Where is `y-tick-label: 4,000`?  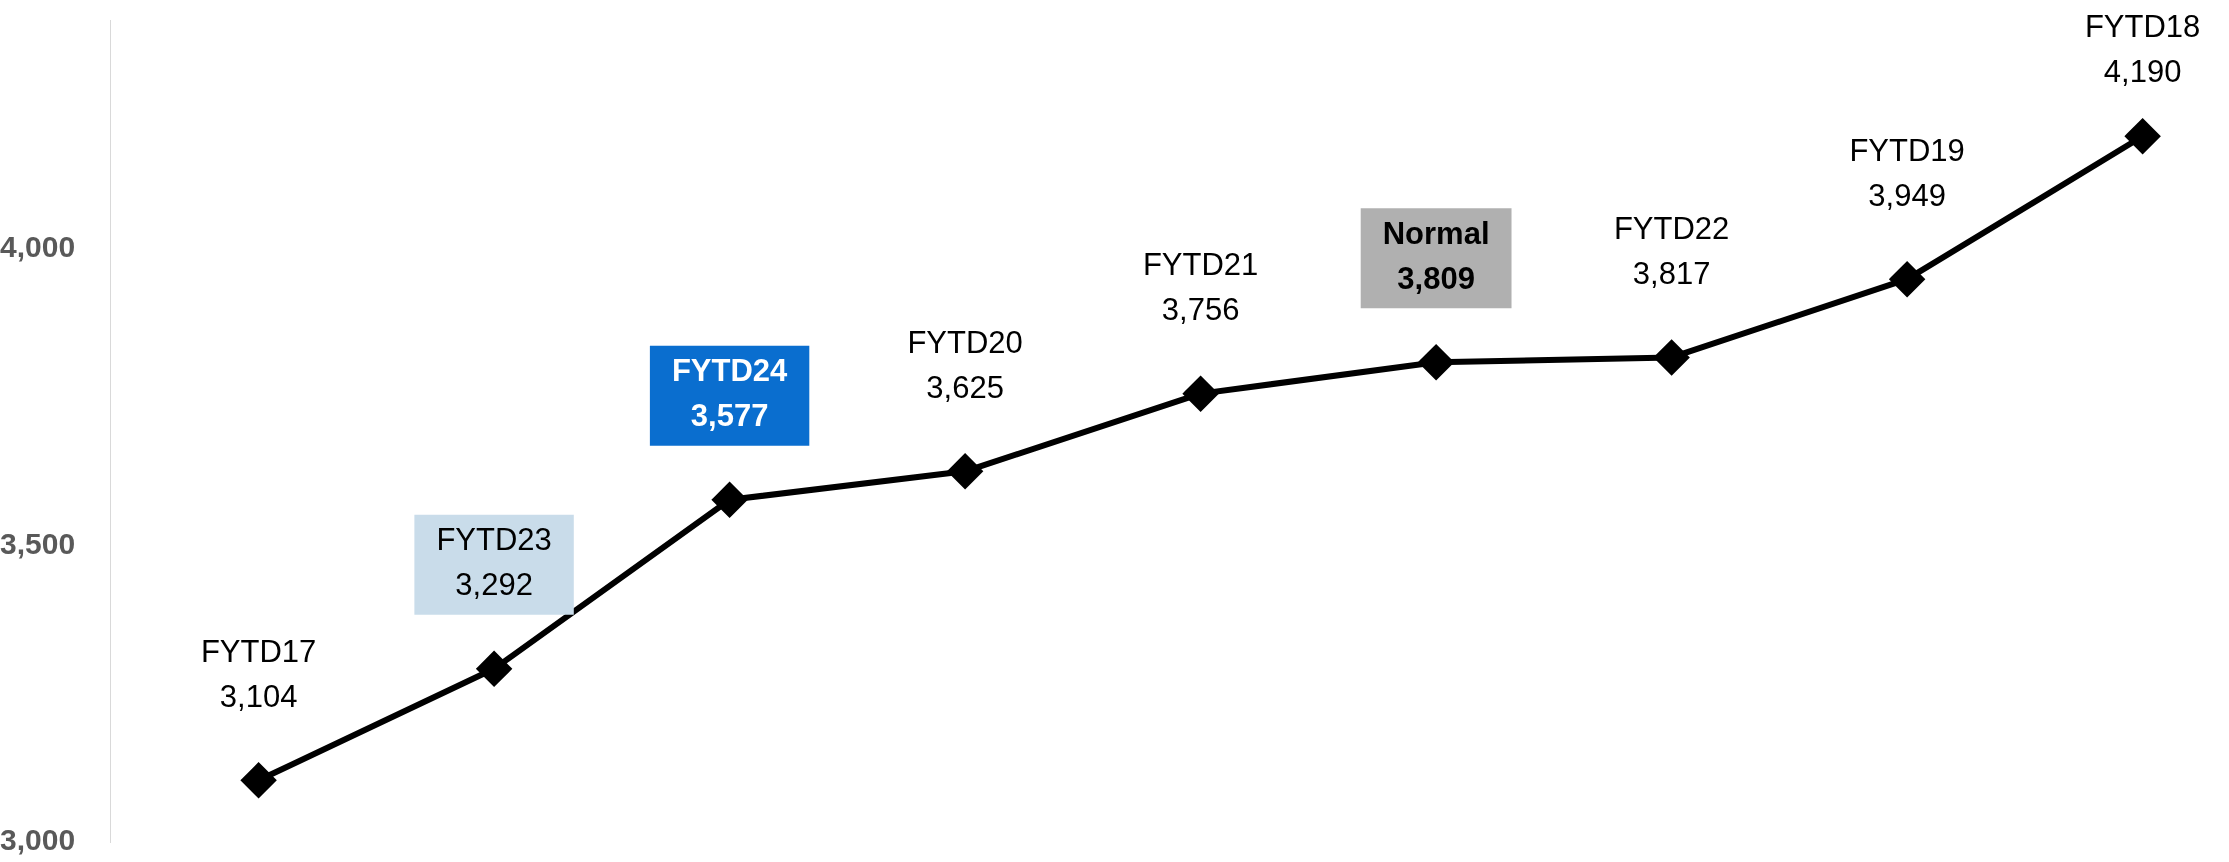 y-tick-label: 4,000 is located at coordinates (38, 247).